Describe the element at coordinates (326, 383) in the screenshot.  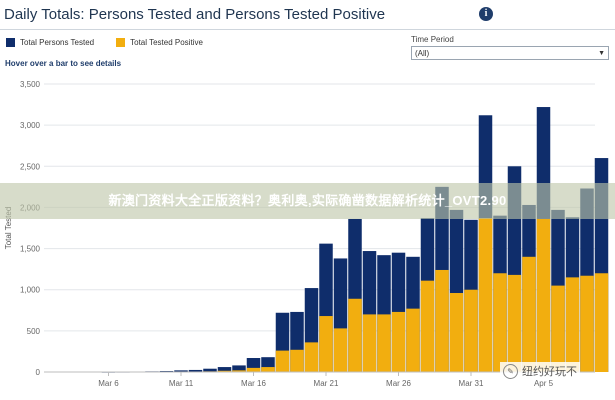
I see `x-tick-label: Mar 21` at that location.